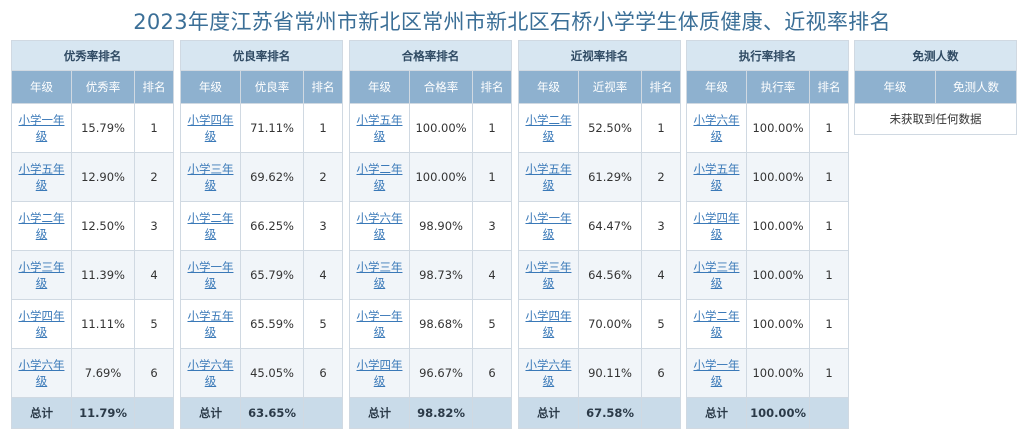 This screenshot has height=434, width=1024. What do you see at coordinates (261, 128) in the screenshot?
I see `table-row: 小学四年级 71.11% 1` at bounding box center [261, 128].